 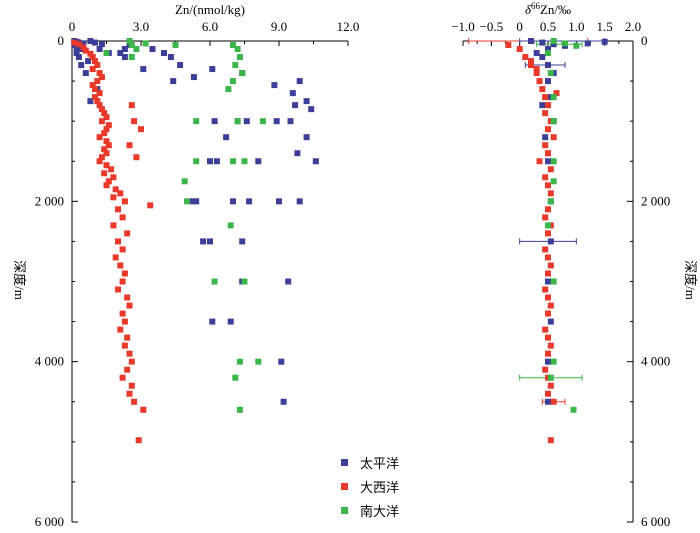 I want to click on p1-x-axis-title: Zn/(nmol/kg), so click(x=210, y=9).